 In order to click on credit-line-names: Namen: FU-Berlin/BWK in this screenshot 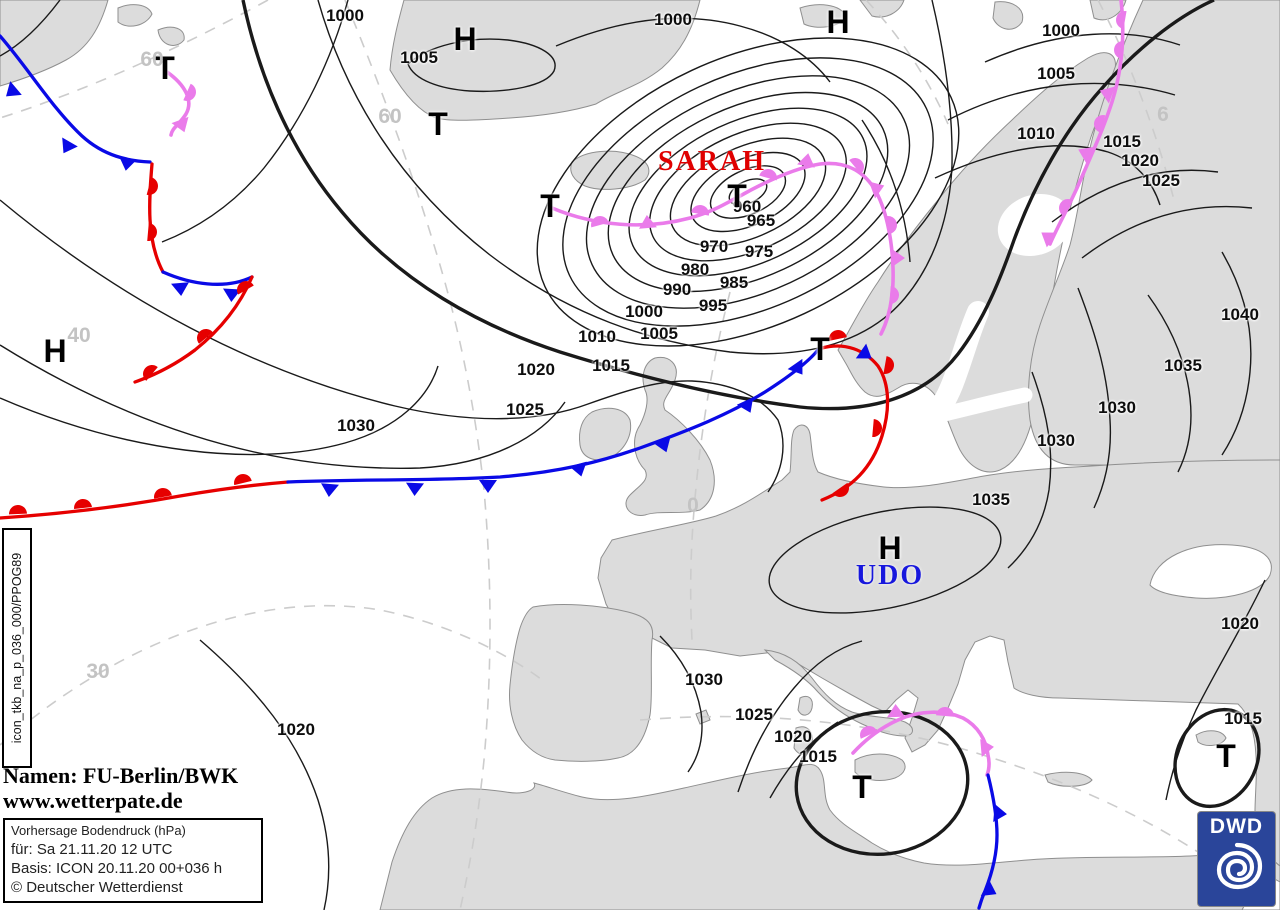, I will do `click(121, 775)`.